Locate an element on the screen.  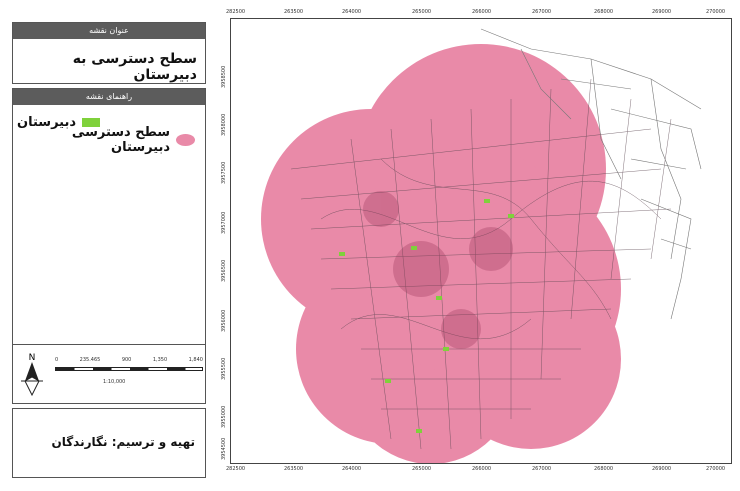
north-arrow-icon: N is located at coordinates (32, 375).